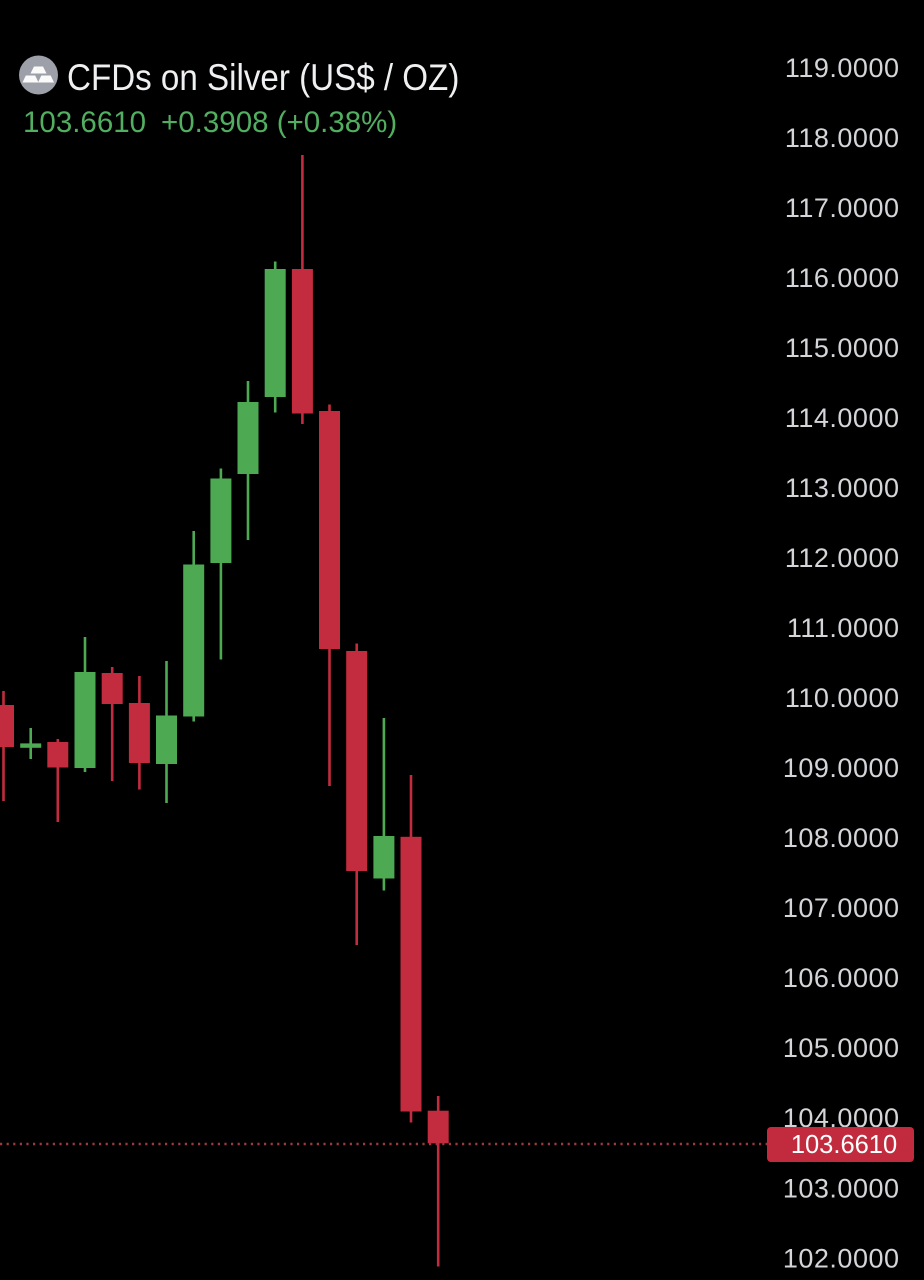 The image size is (924, 1280). I want to click on svg-text: 110.0000, so click(842, 698).